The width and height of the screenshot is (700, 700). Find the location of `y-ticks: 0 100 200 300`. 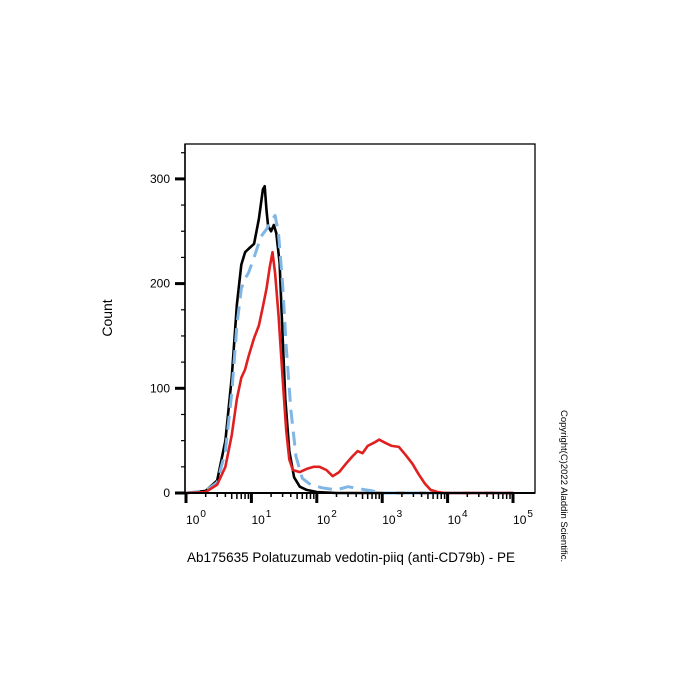

y-ticks: 0 100 200 300 is located at coordinates (167, 326).